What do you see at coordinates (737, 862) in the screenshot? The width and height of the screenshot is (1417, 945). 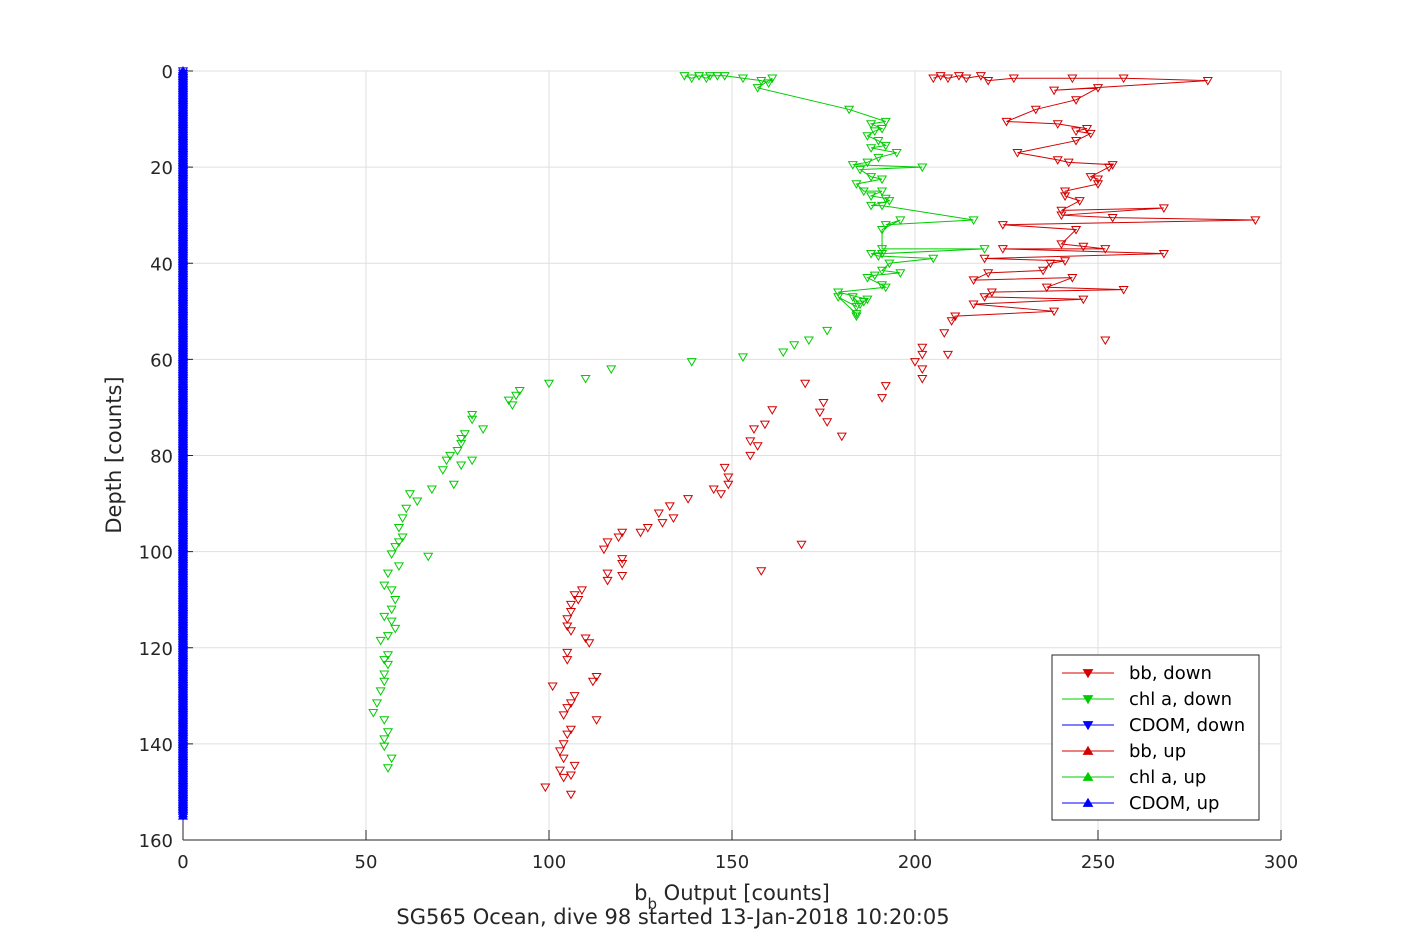 I see `x-tick-labels: 0 50 100 150 200 250 300` at bounding box center [737, 862].